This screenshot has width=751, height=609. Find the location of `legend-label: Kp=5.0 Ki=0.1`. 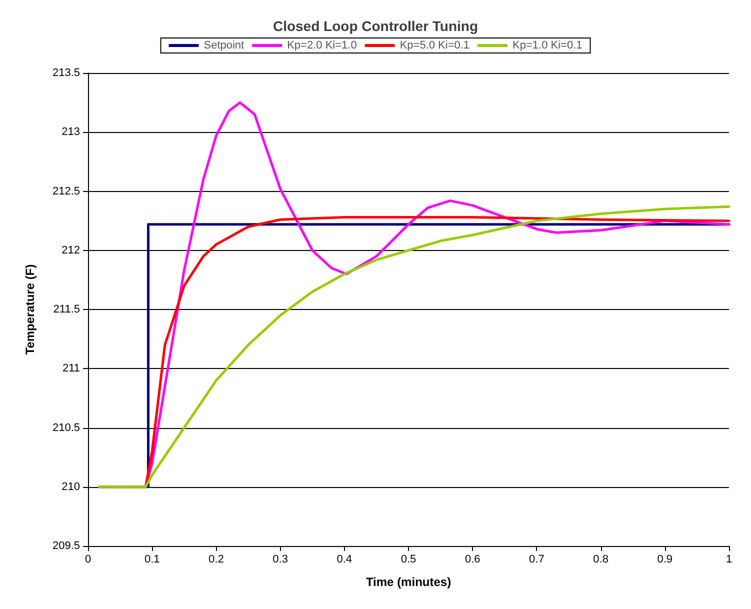

legend-label: Kp=5.0 Ki=0.1 is located at coordinates (435, 46).